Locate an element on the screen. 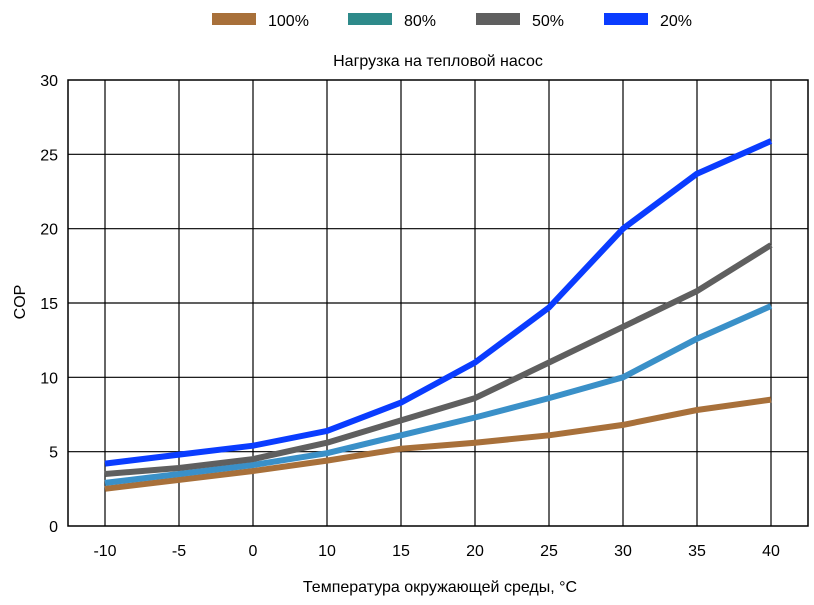  x-tick-label: 0 is located at coordinates (253, 551).